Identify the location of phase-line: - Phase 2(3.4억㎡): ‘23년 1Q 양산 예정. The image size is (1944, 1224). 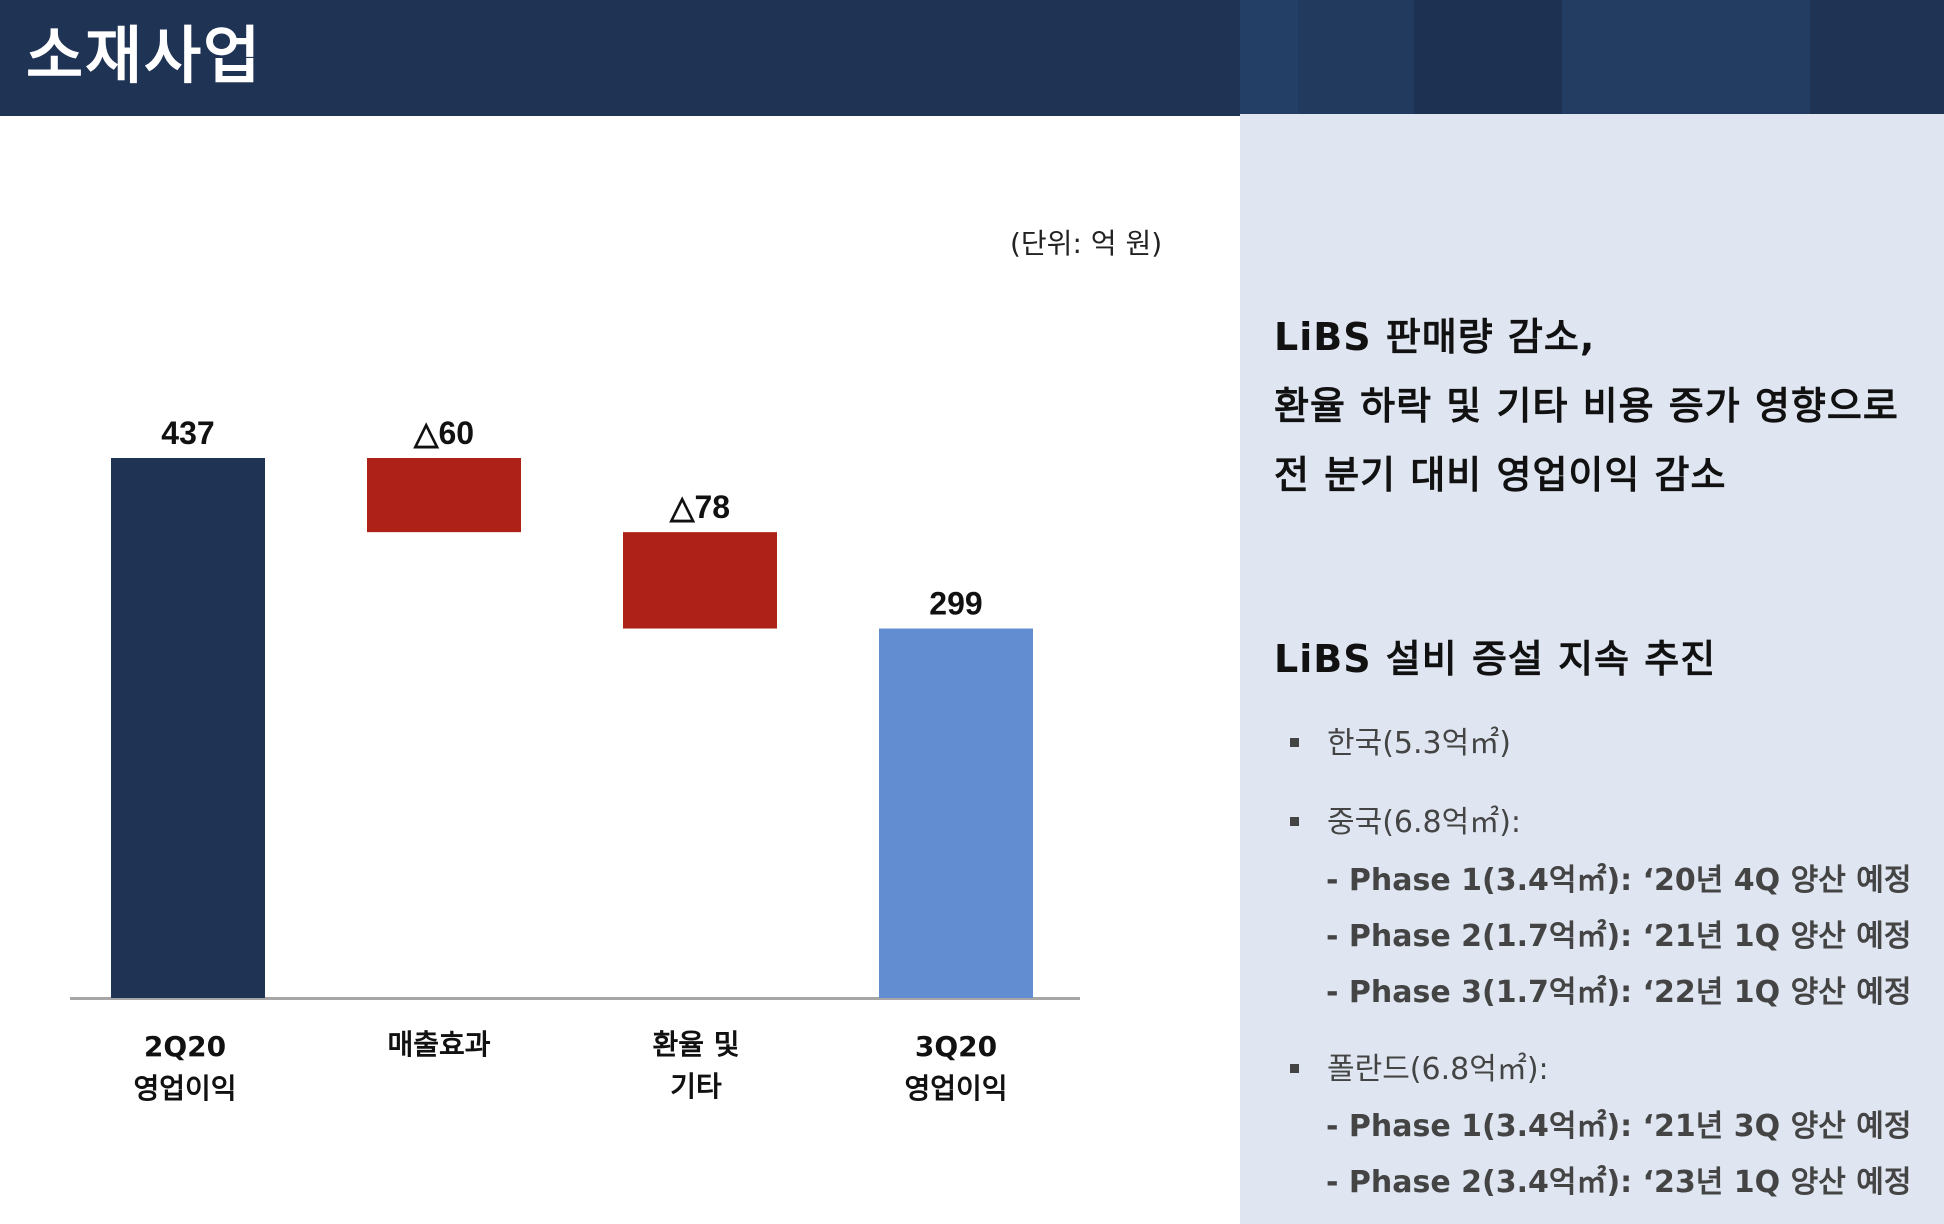
(1619, 1182).